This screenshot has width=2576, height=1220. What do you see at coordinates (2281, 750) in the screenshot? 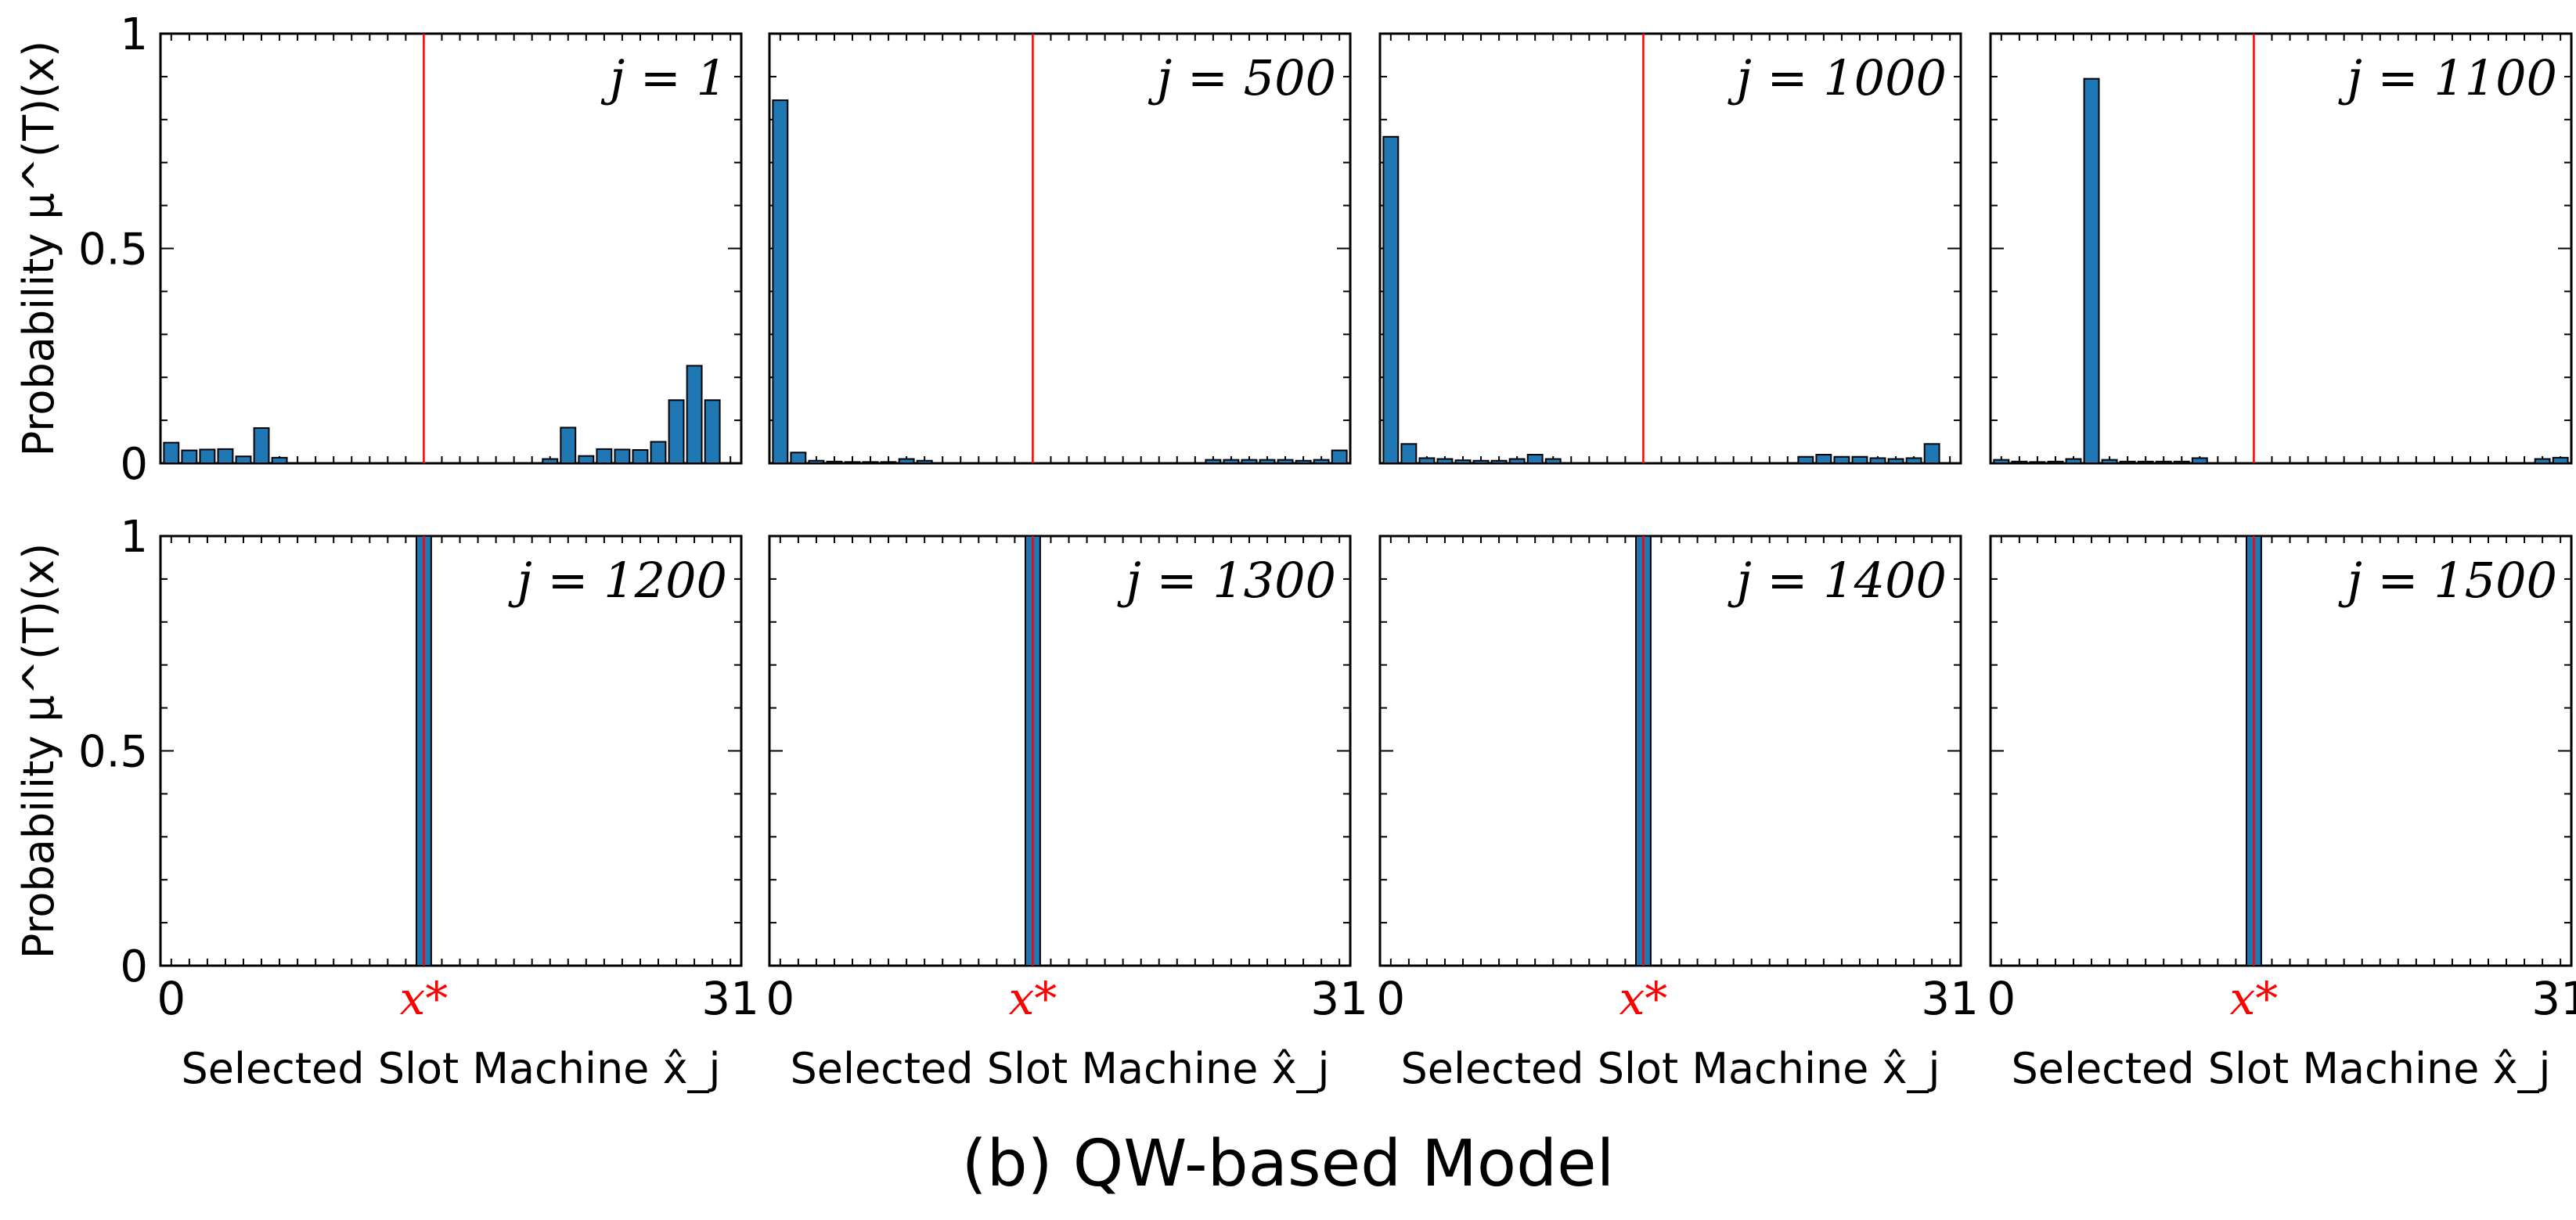
I see `panel-8-frame` at bounding box center [2281, 750].